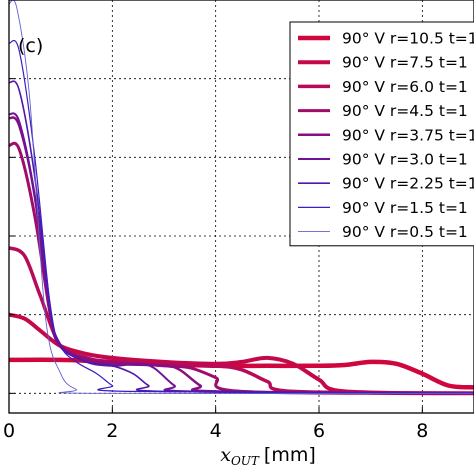 The height and width of the screenshot is (474, 474). Describe the element at coordinates (9, 431) in the screenshot. I see `x-tick-label: 0` at that location.